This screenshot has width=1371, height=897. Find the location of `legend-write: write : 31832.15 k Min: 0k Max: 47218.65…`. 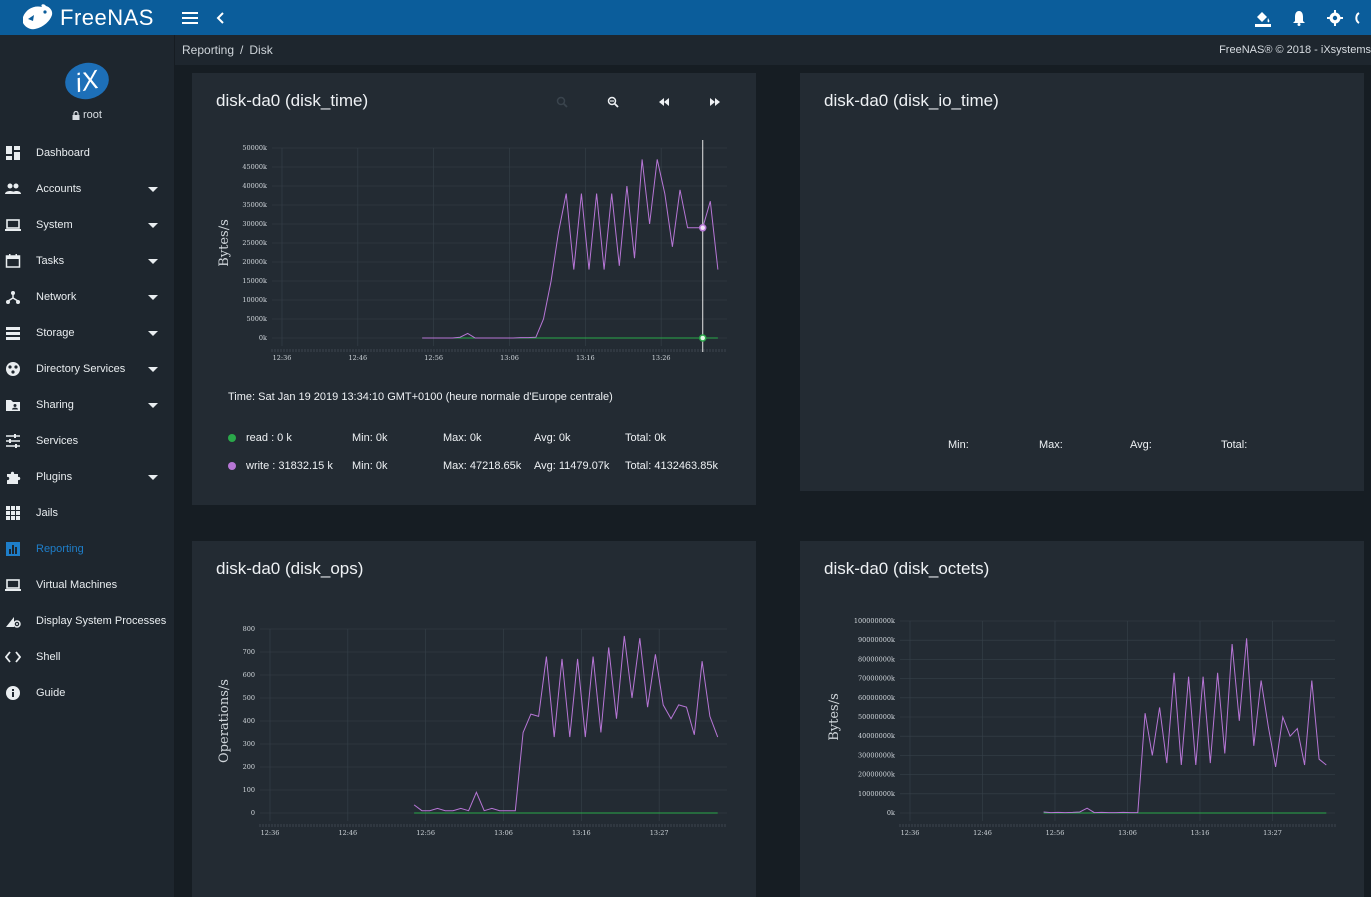

legend-write: write : 31832.15 k Min: 0k Max: 47218.65… is located at coordinates (483, 466).